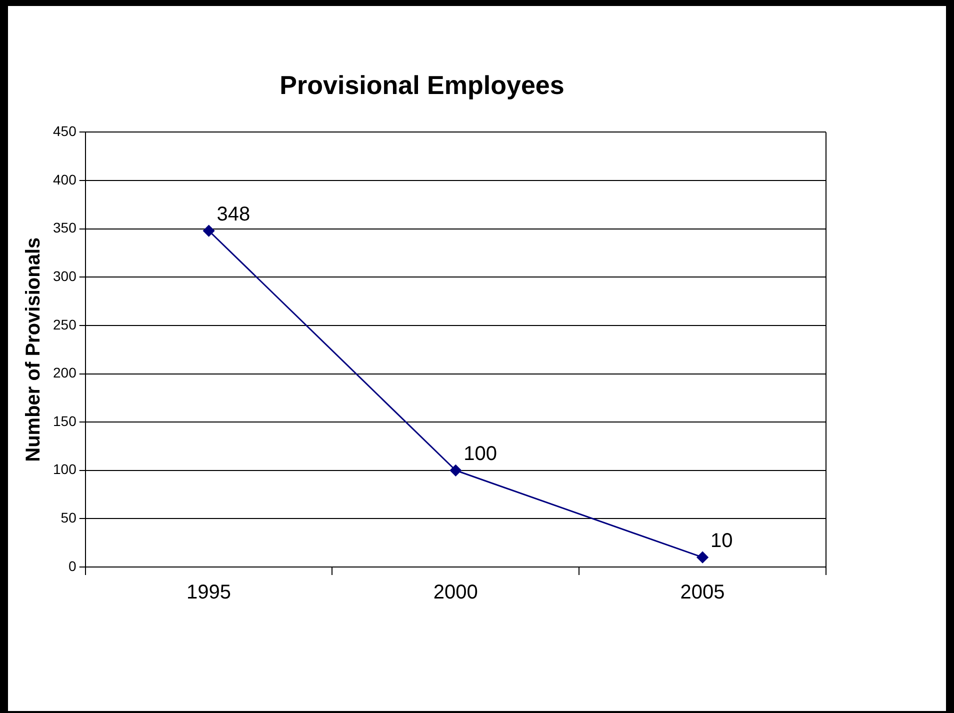 This screenshot has height=713, width=954. I want to click on data-label: 348, so click(233, 214).